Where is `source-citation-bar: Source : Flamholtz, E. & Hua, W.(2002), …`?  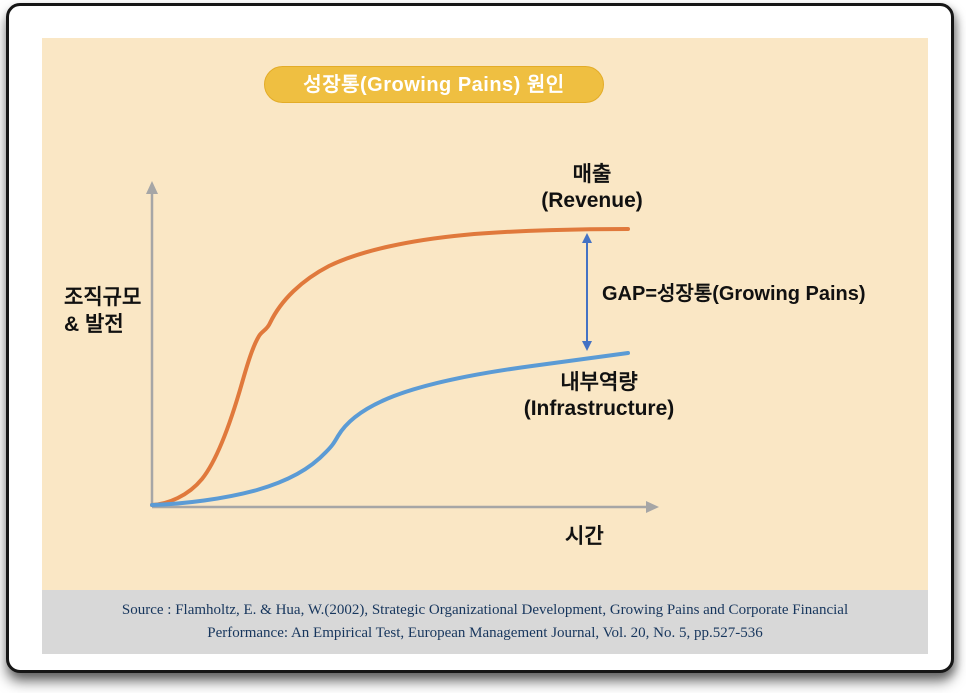 source-citation-bar: Source : Flamholtz, E. & Hua, W.(2002), … is located at coordinates (485, 622).